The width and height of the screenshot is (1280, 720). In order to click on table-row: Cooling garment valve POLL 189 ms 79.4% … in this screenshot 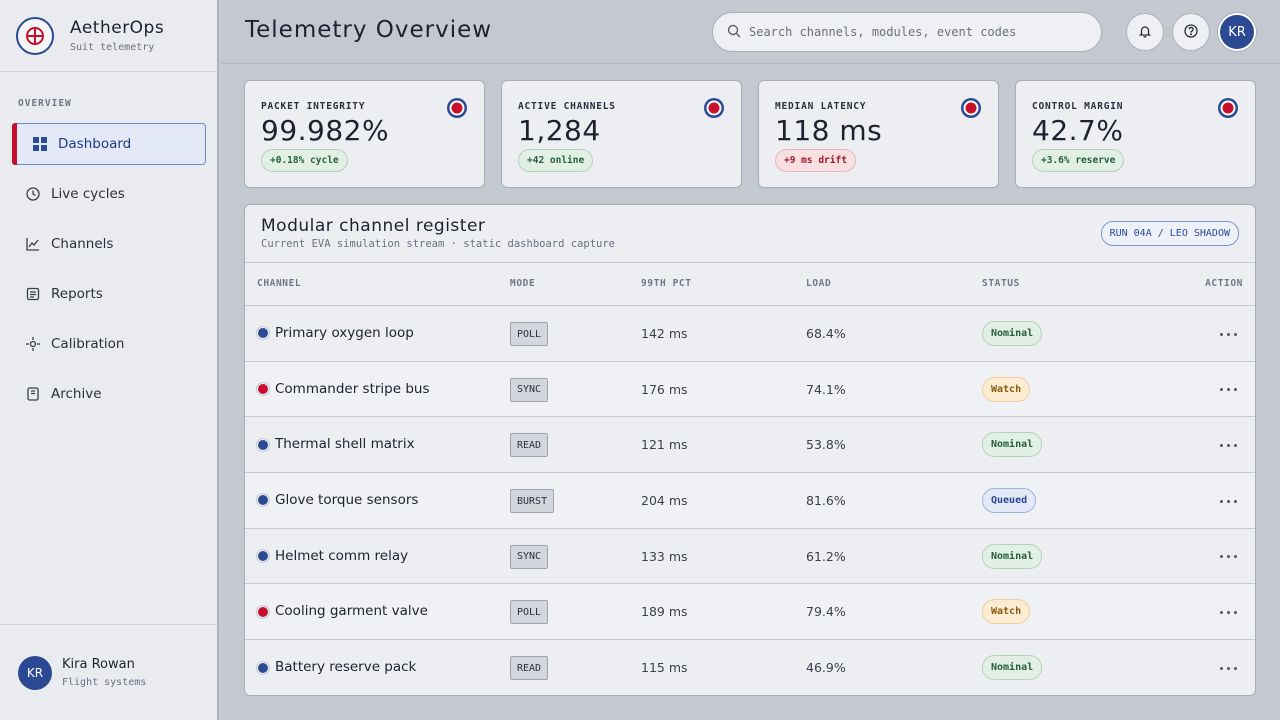, I will do `click(750, 612)`.